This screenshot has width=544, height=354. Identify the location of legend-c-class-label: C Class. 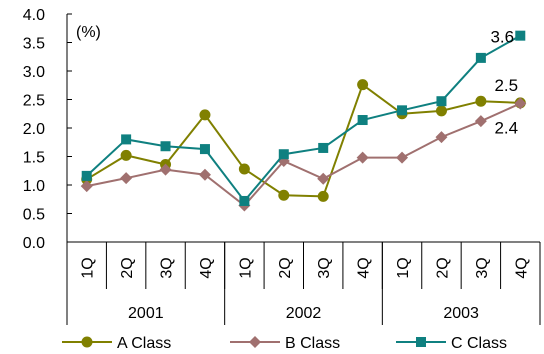
(479, 343).